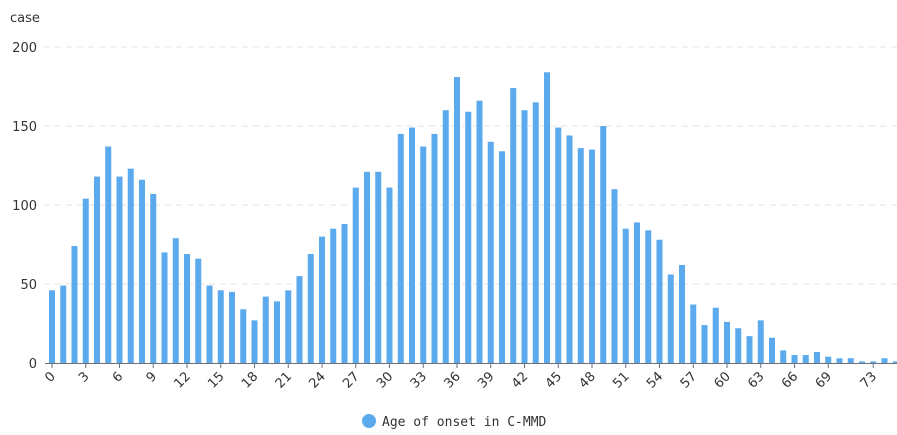 This screenshot has width=897, height=435. I want to click on x-tick-label: 9, so click(152, 377).